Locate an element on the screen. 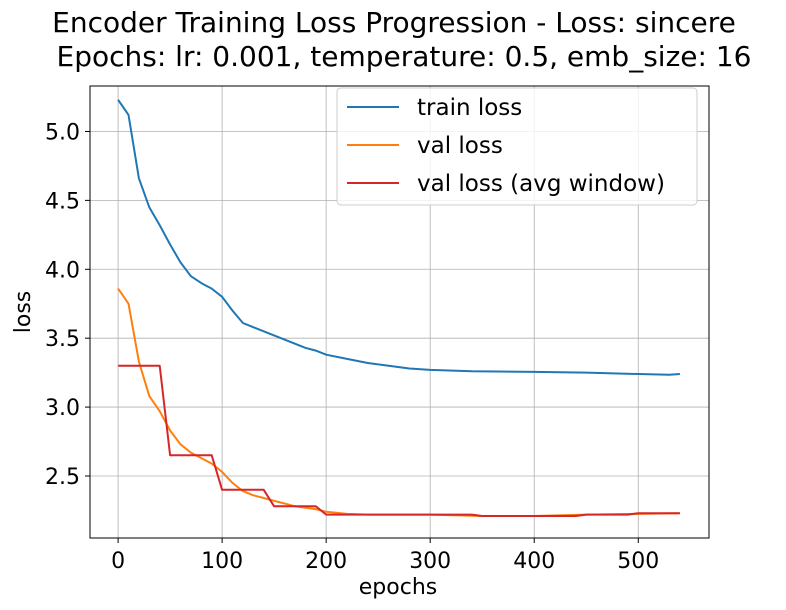 This screenshot has width=786, height=610. x-axis-label: epochs is located at coordinates (398, 587).